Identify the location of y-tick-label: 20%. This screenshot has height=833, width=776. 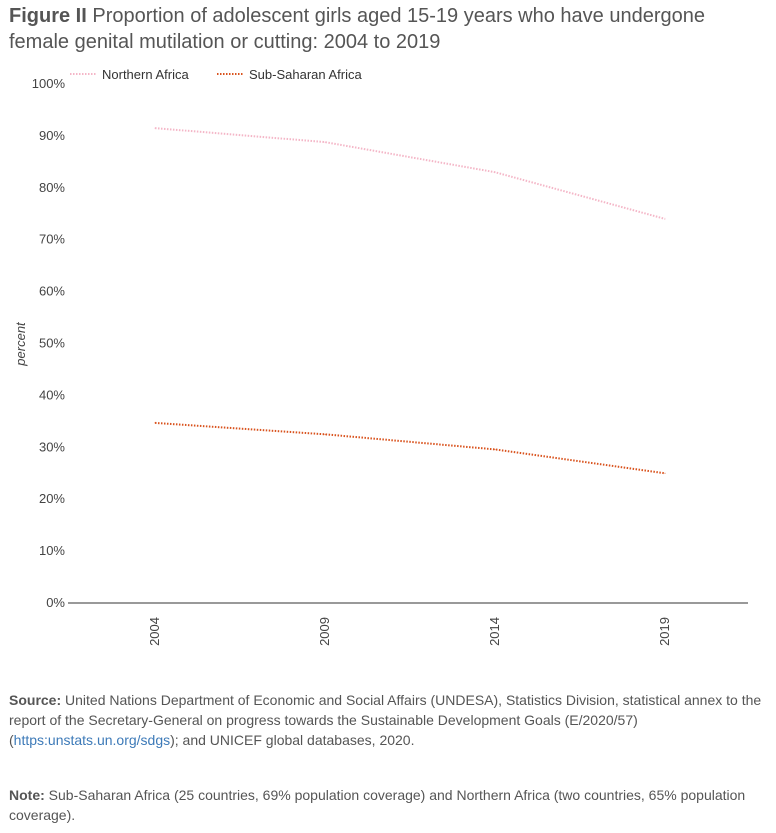
(52, 498).